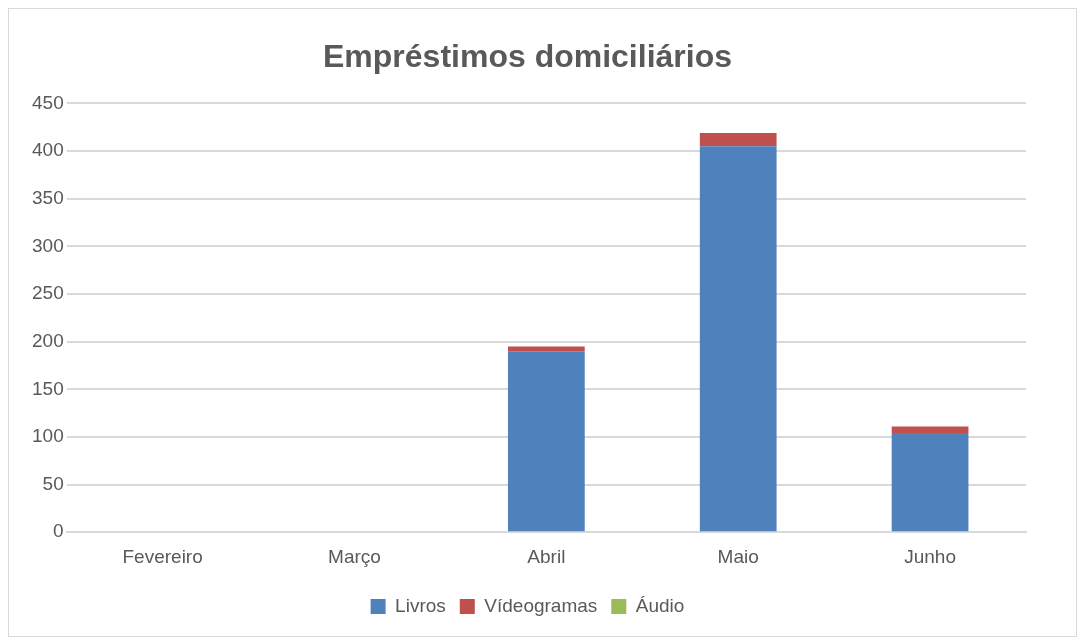 The image size is (1085, 643). I want to click on y-tick-label: 300, so click(48, 245).